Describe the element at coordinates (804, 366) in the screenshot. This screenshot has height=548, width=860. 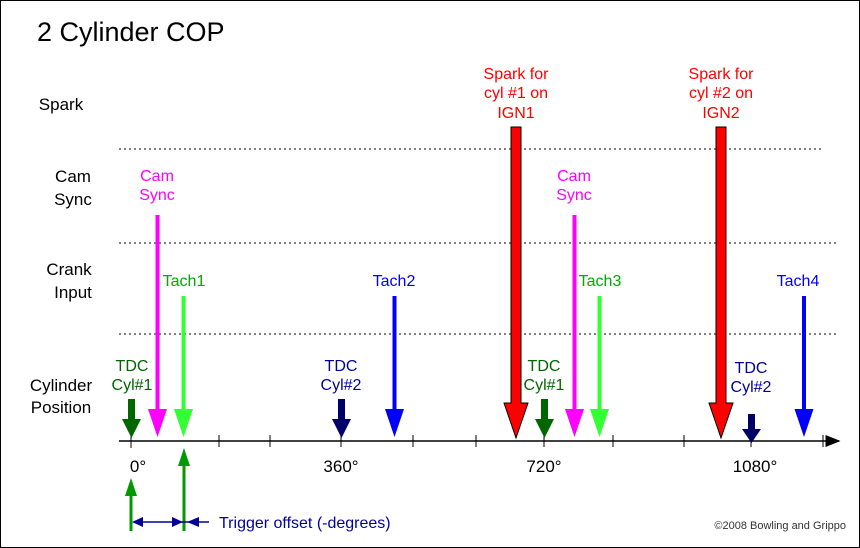
I see `tach4-arrow` at that location.